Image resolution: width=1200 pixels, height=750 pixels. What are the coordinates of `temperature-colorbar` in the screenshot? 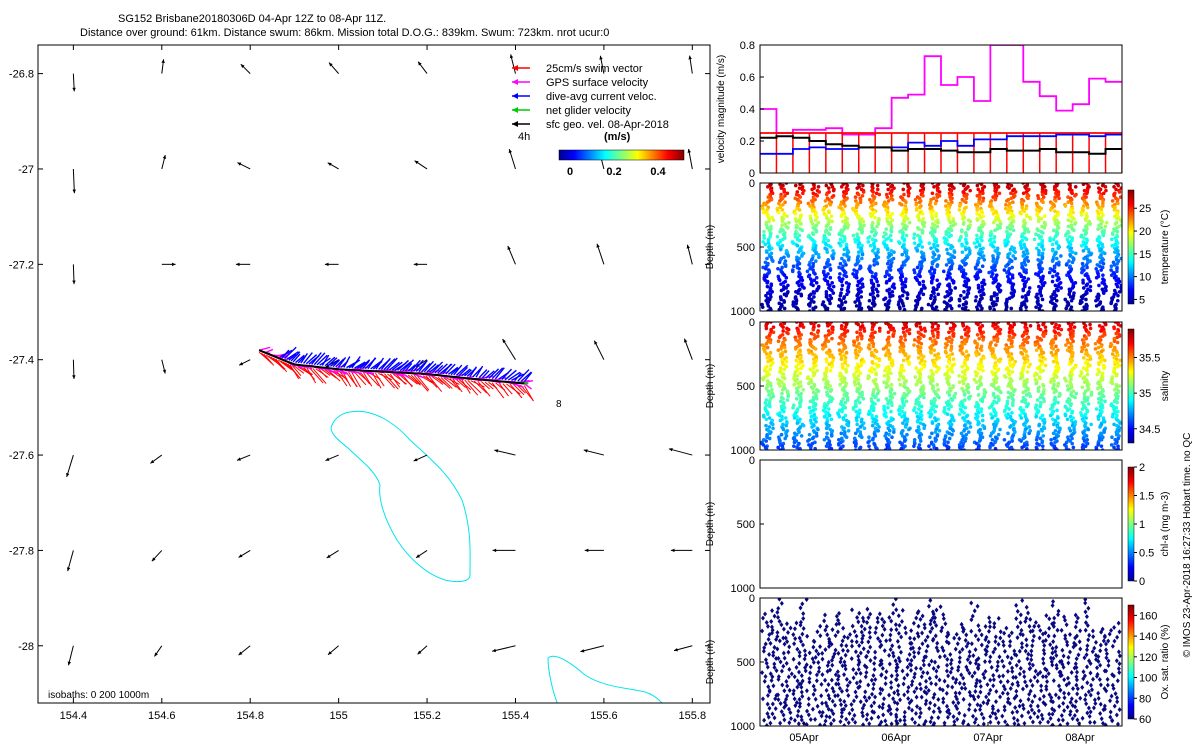 It's located at (1131, 247).